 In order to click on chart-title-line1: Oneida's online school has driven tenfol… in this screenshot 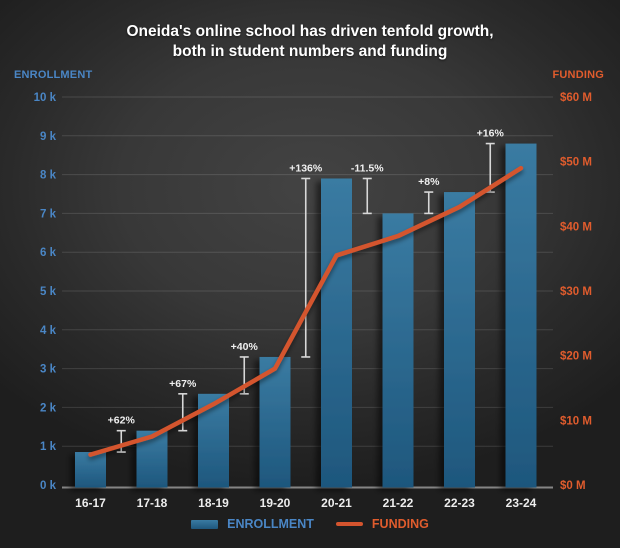, I will do `click(310, 31)`.